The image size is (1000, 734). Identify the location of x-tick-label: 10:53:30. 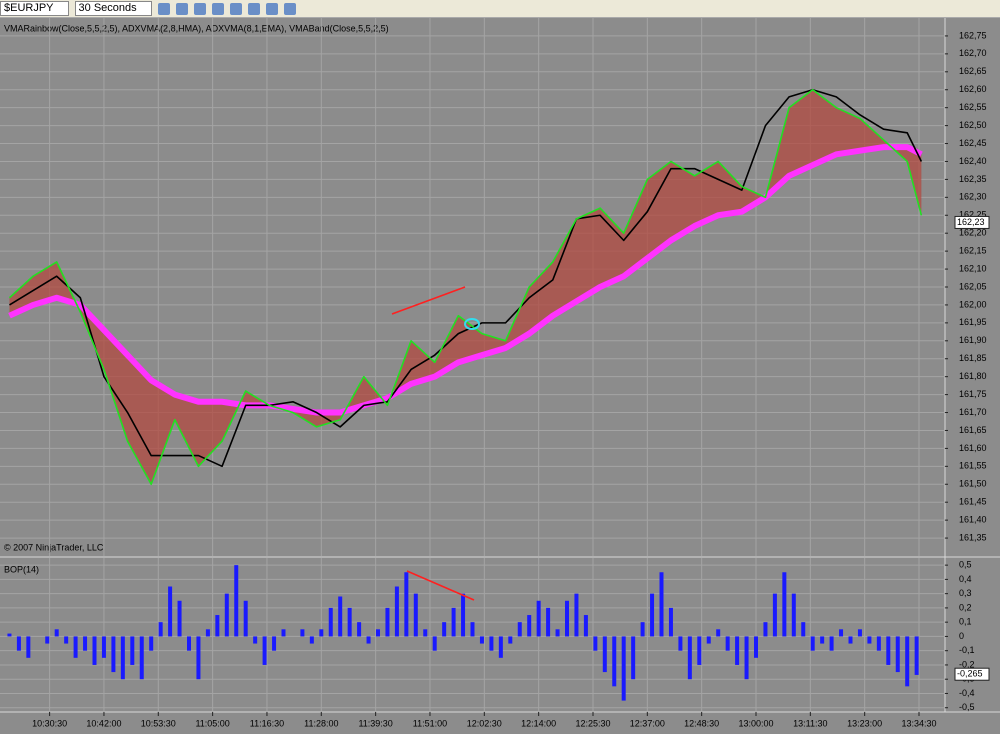
(158, 723).